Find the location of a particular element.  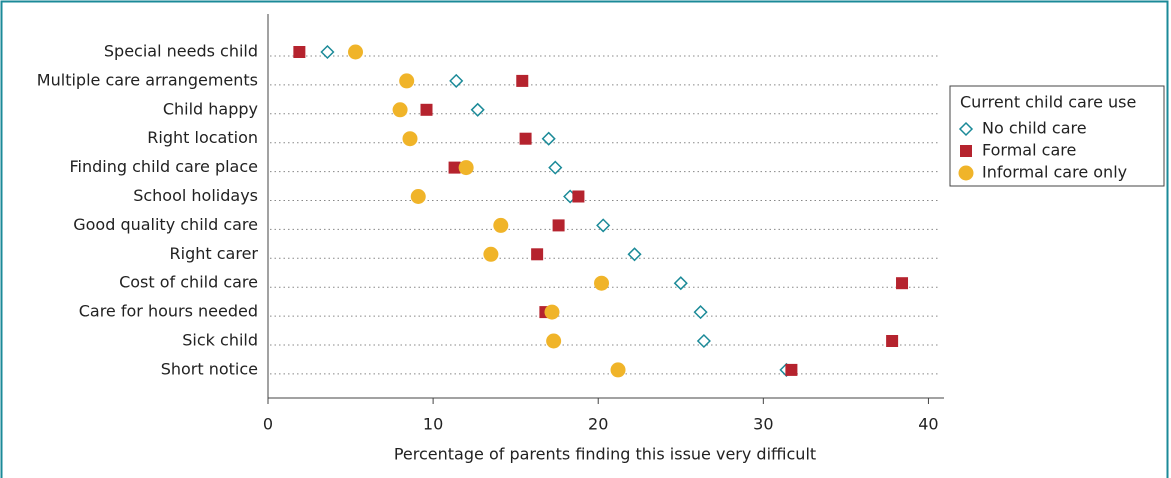

x-tick-label: 10 is located at coordinates (433, 424).